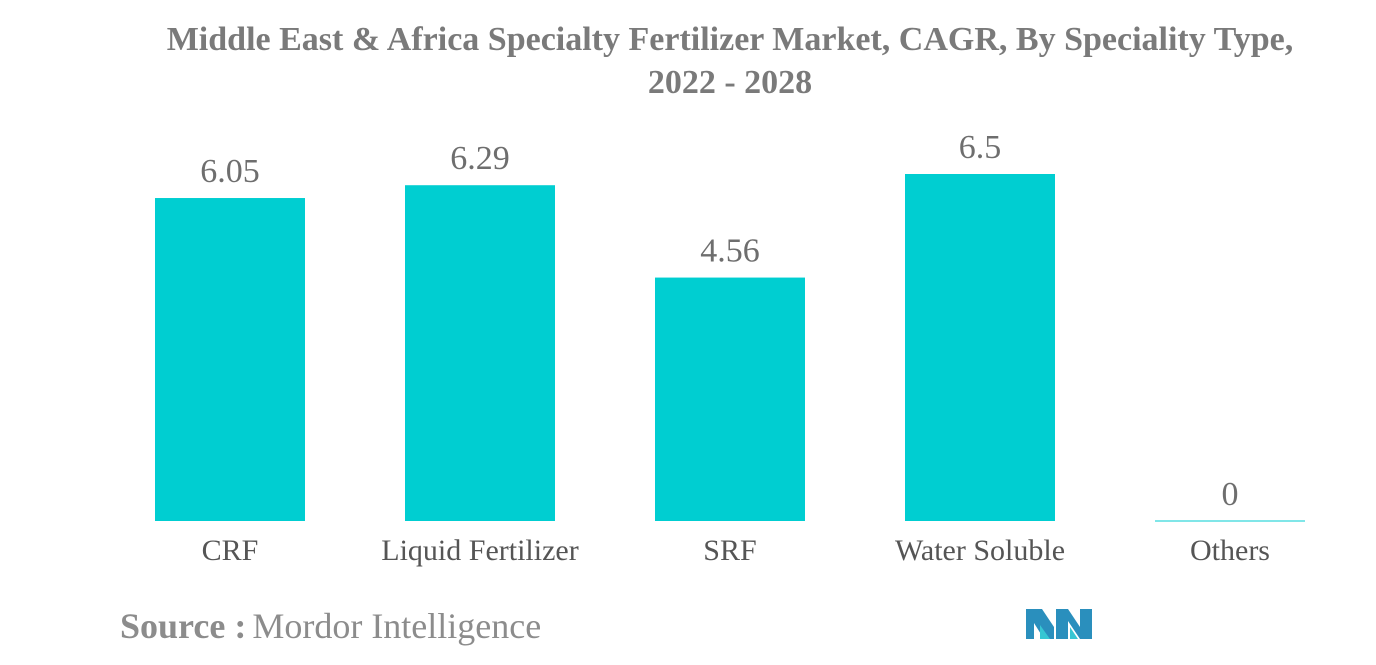 The width and height of the screenshot is (1376, 665). I want to click on x-tick-label-0: CRF, so click(230, 550).